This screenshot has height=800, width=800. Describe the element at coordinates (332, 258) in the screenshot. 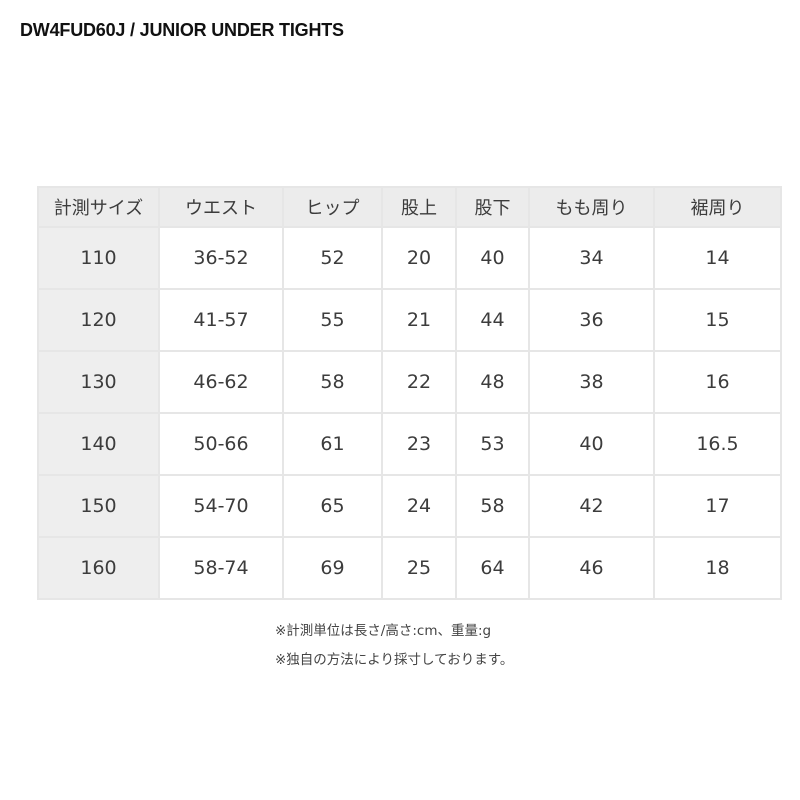

I see `table-cell: 52` at that location.